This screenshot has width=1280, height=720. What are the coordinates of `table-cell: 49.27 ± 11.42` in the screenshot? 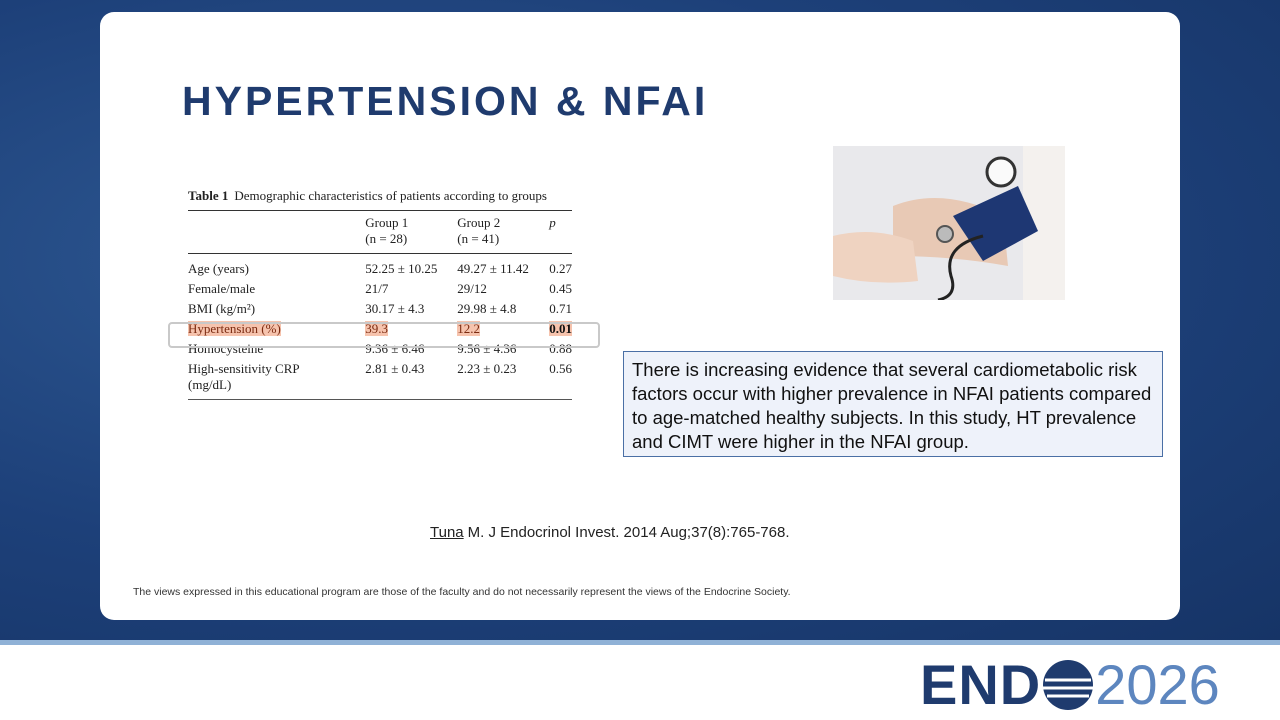 It's located at (503, 267).